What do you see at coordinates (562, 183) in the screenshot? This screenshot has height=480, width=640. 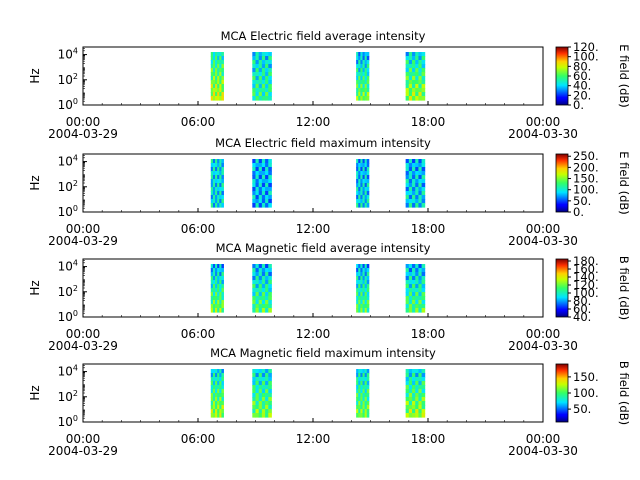 I see `colorbar` at bounding box center [562, 183].